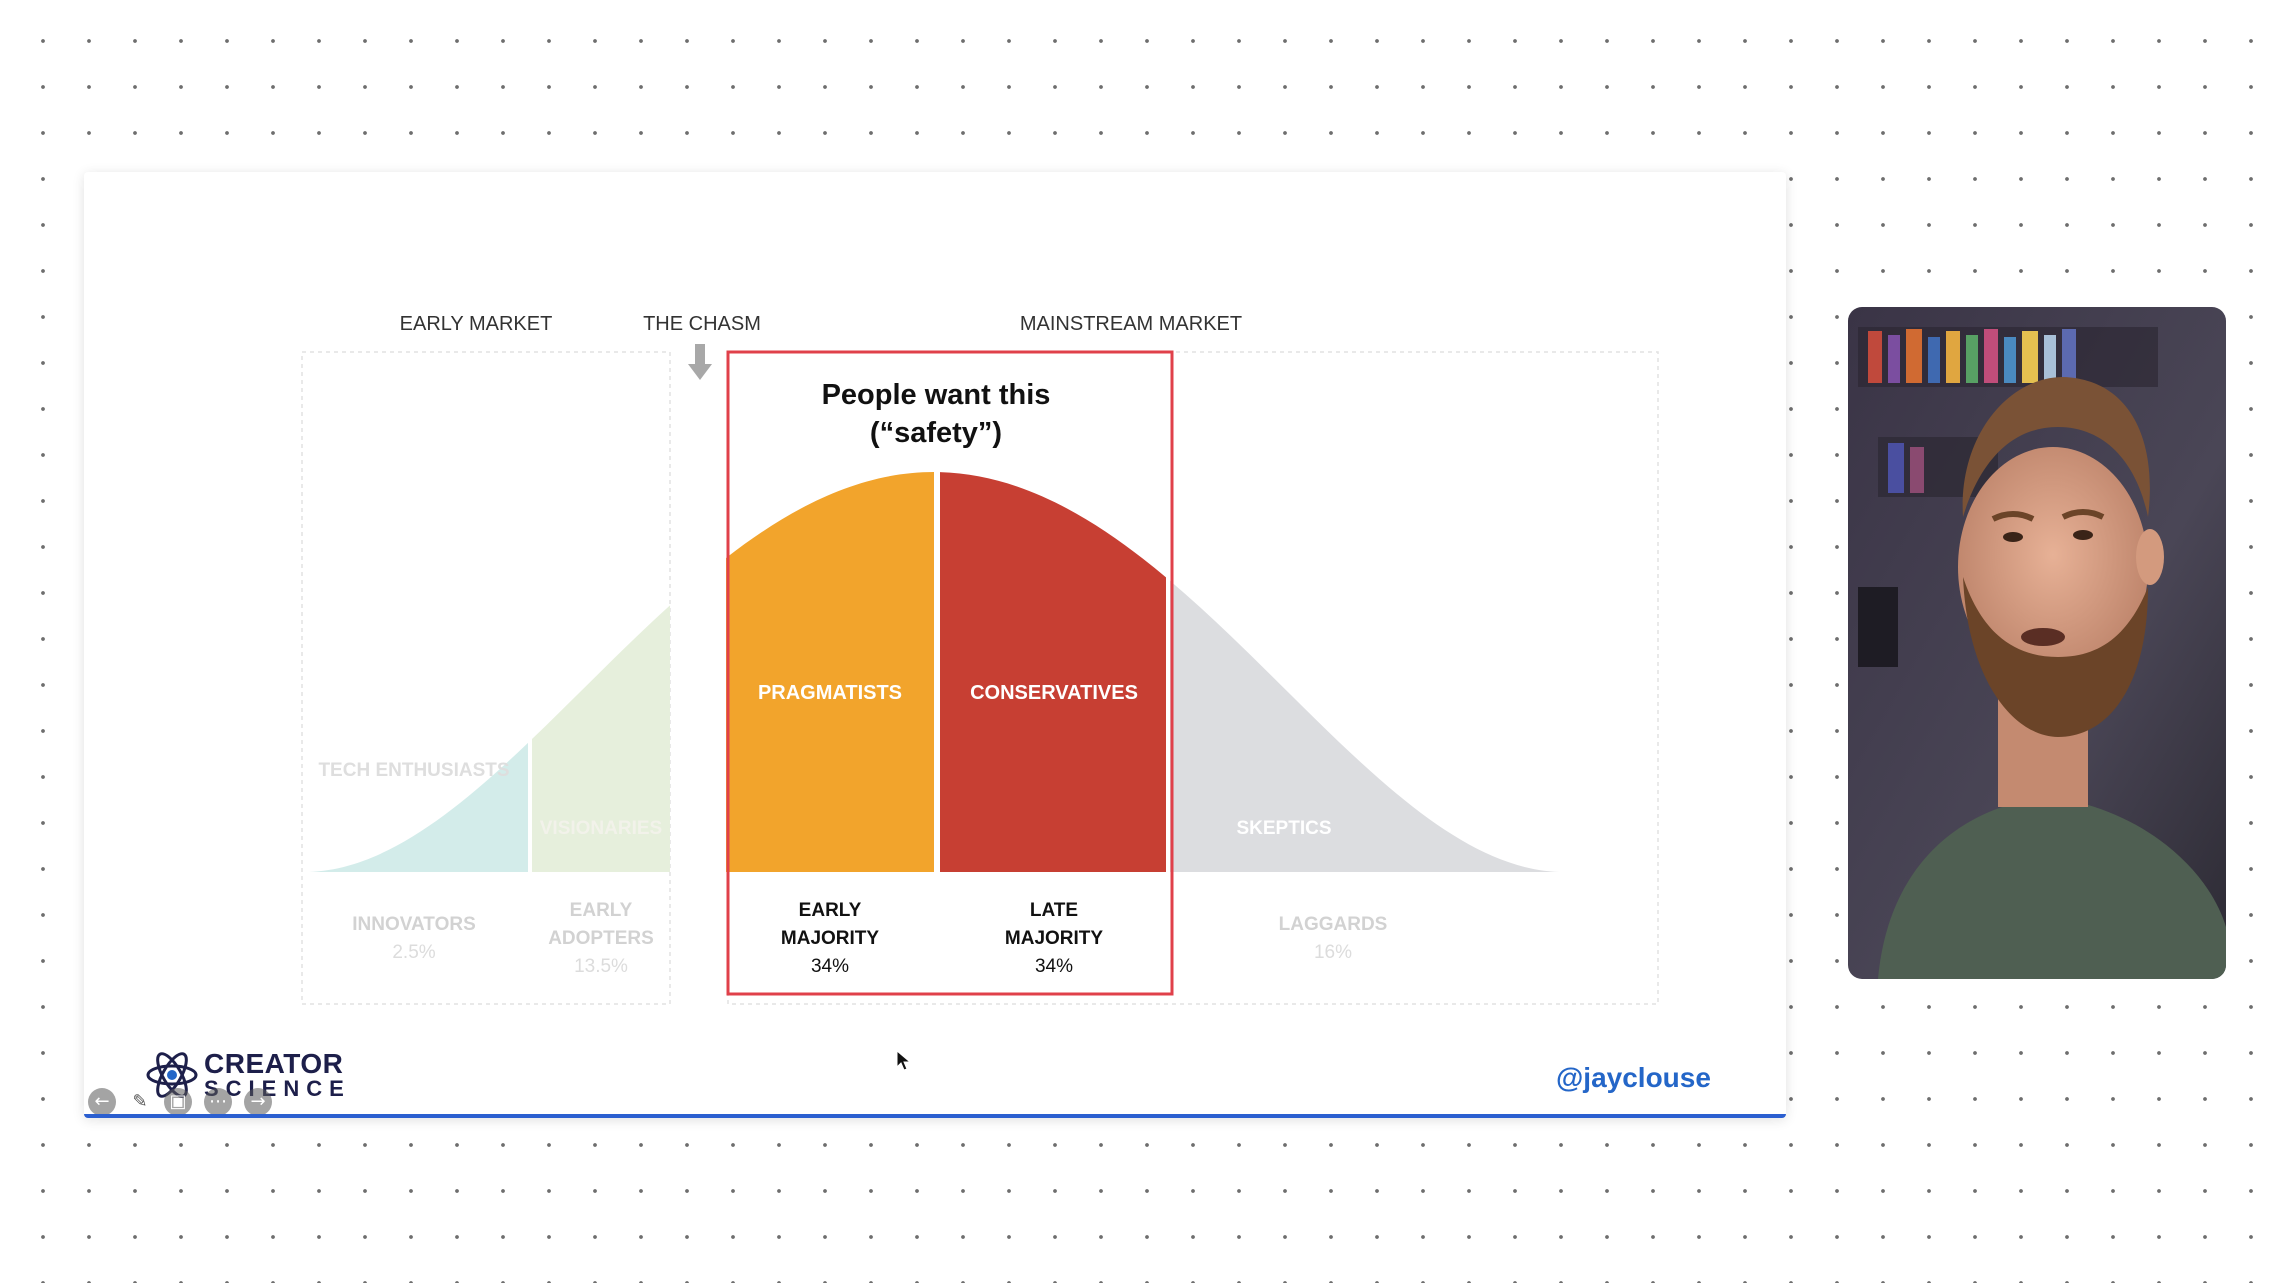 The image size is (2287, 1283). I want to click on back-arrow-icon: ←, so click(102, 1102).